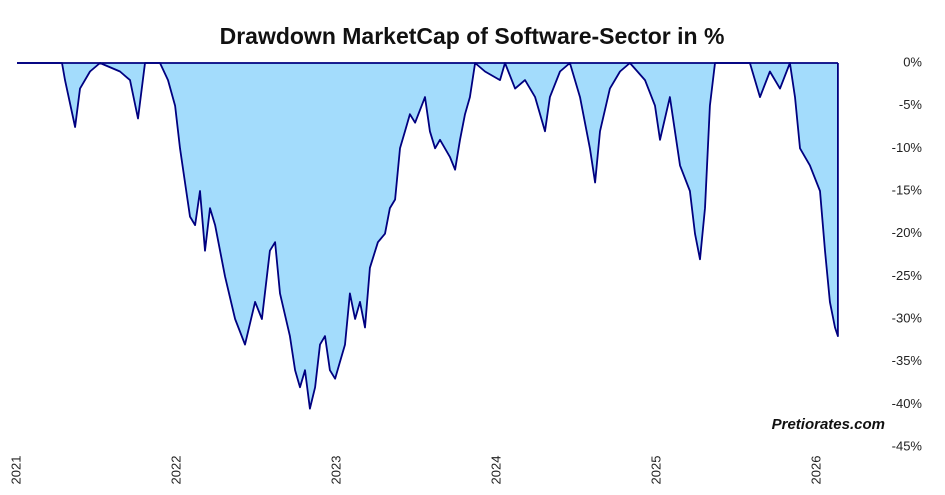  What do you see at coordinates (907, 360) in the screenshot?
I see `y-tick-label: -35%` at bounding box center [907, 360].